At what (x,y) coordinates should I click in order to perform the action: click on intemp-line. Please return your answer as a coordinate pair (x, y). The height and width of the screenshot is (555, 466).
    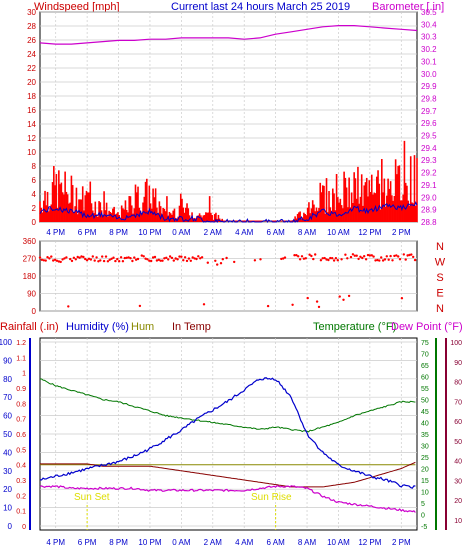
    Looking at the image, I should click on (228, 474).